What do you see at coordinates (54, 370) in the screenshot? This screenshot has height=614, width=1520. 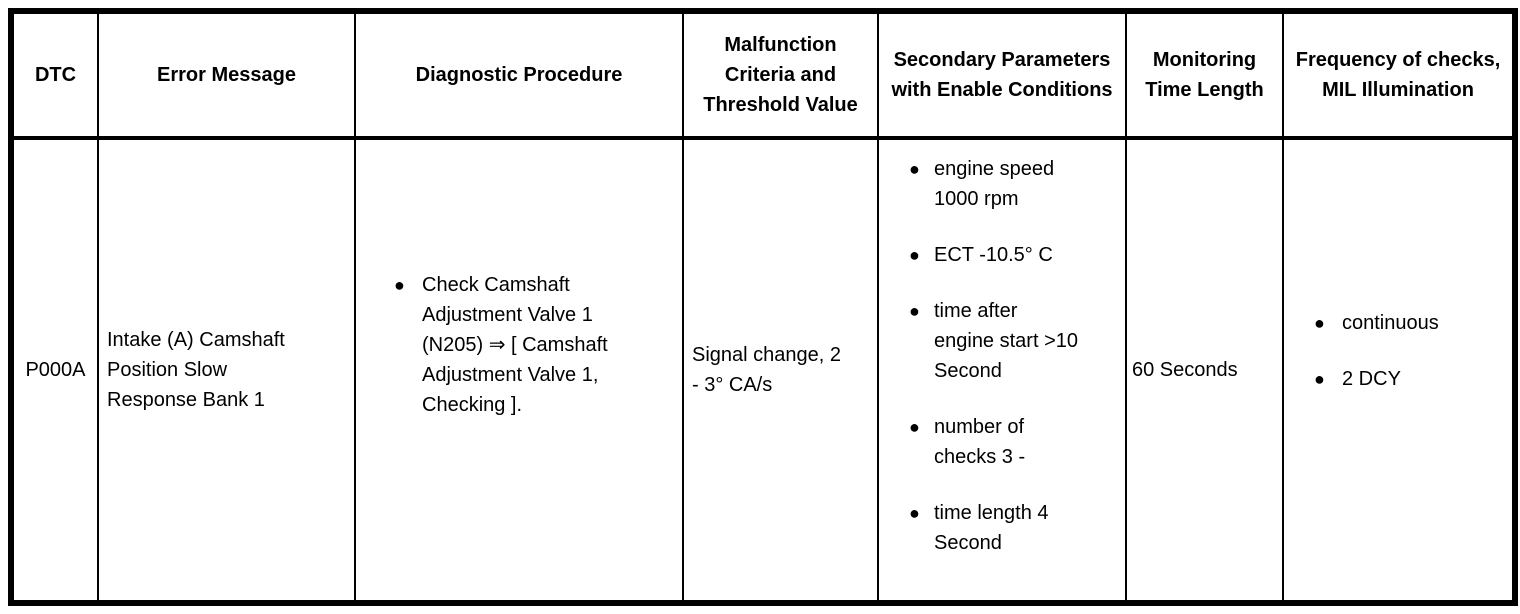 I see `cell-dtc-code: P000A` at bounding box center [54, 370].